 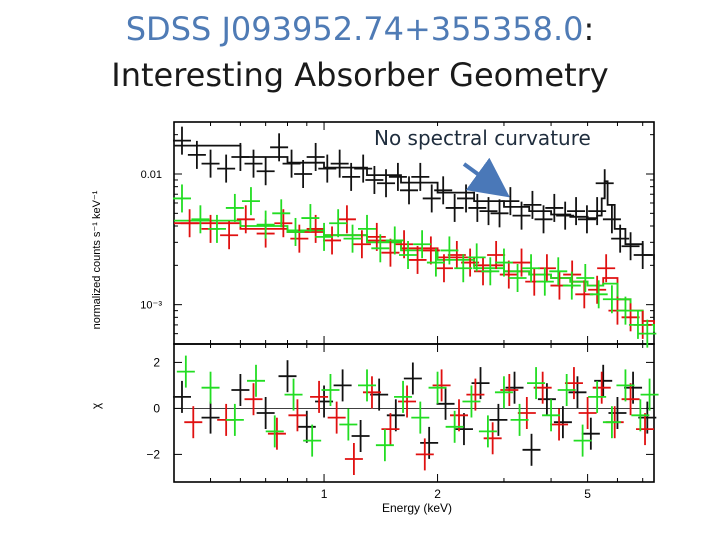 I want to click on model-step-green, so click(x=414, y=275).